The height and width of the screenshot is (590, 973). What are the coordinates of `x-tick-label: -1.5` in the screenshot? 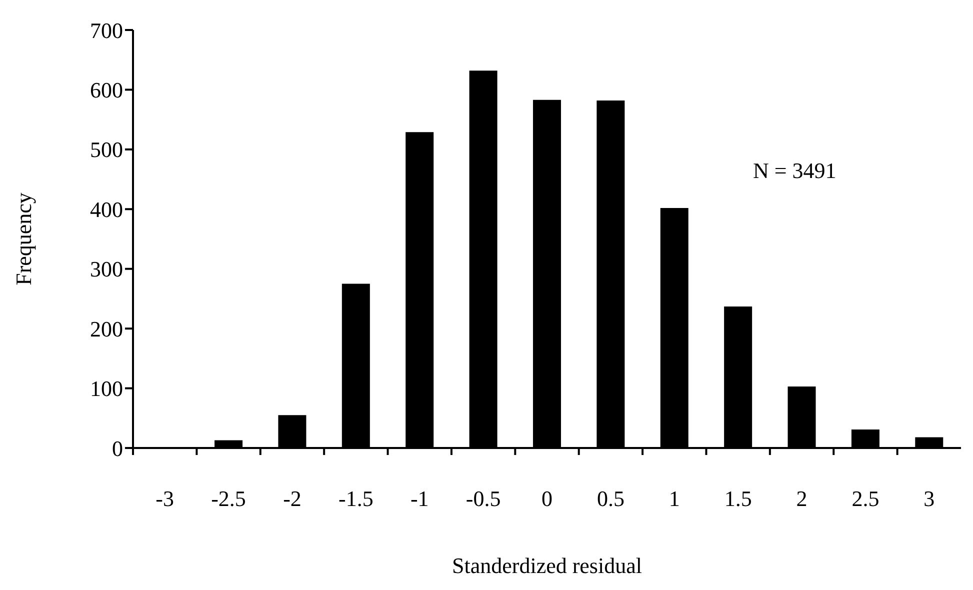 It's located at (356, 498).